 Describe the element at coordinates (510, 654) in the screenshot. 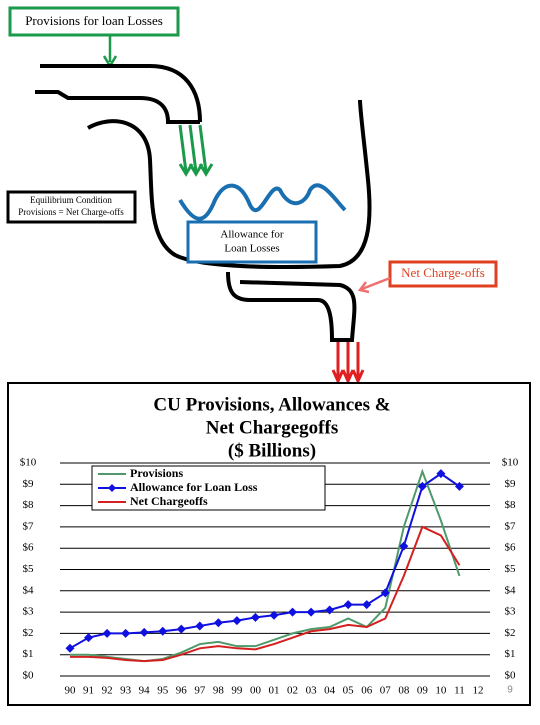

I see `y2-tick-label: $1` at that location.